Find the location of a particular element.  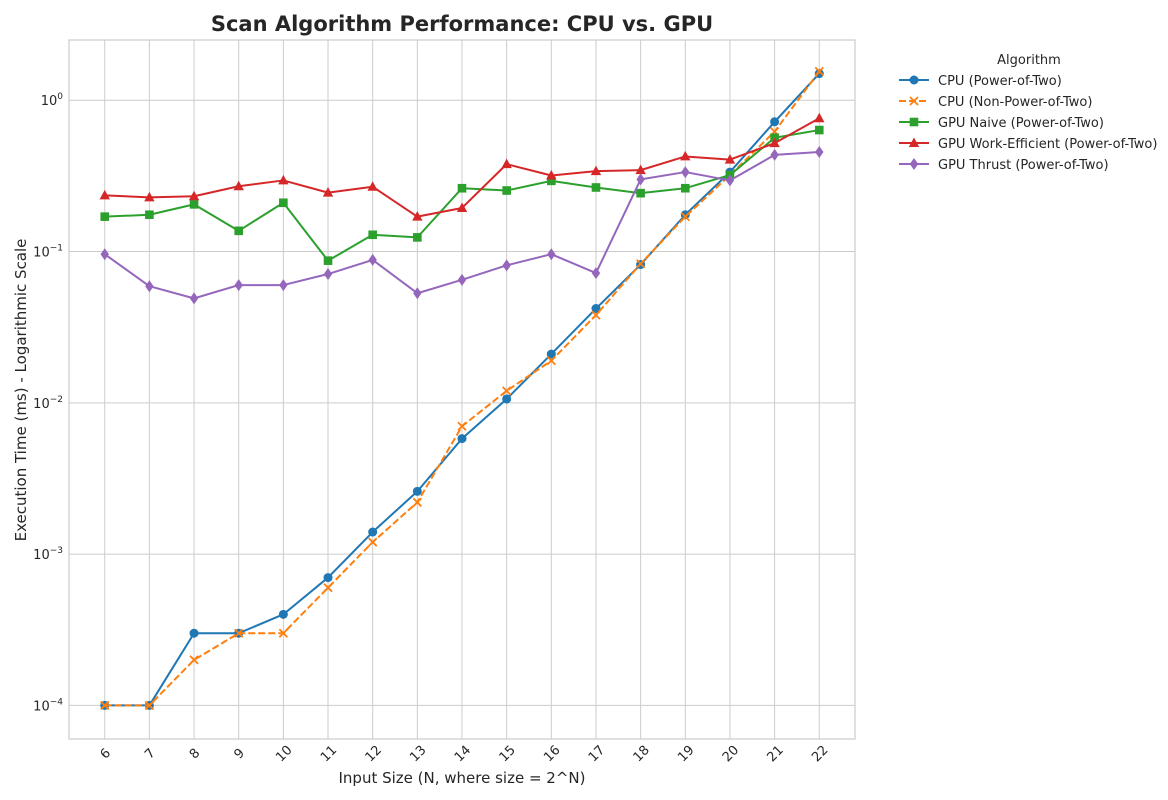

legend-label: GPU Work-Efficient (Power-of-Two) is located at coordinates (1047, 144).